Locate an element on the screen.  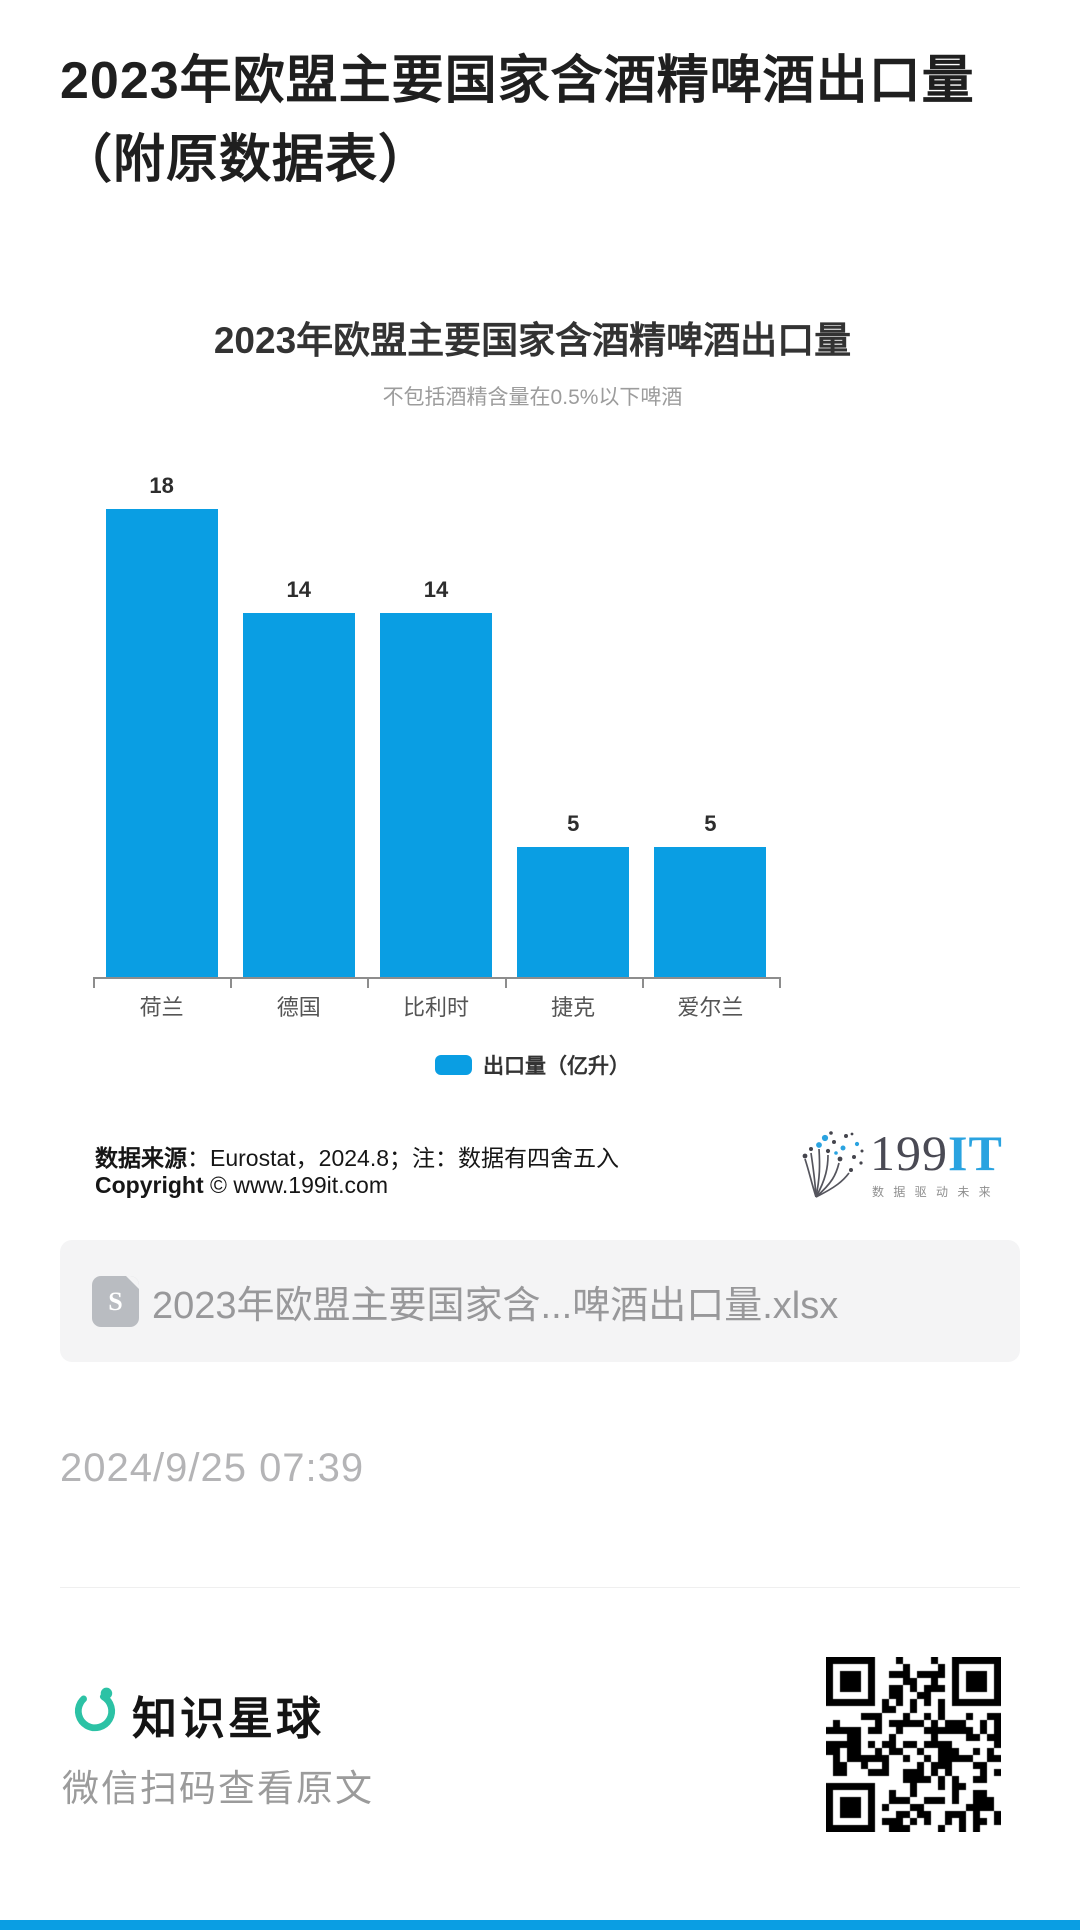
copyright-line: Copyright © www.199it.com is located at coordinates (241, 1185).